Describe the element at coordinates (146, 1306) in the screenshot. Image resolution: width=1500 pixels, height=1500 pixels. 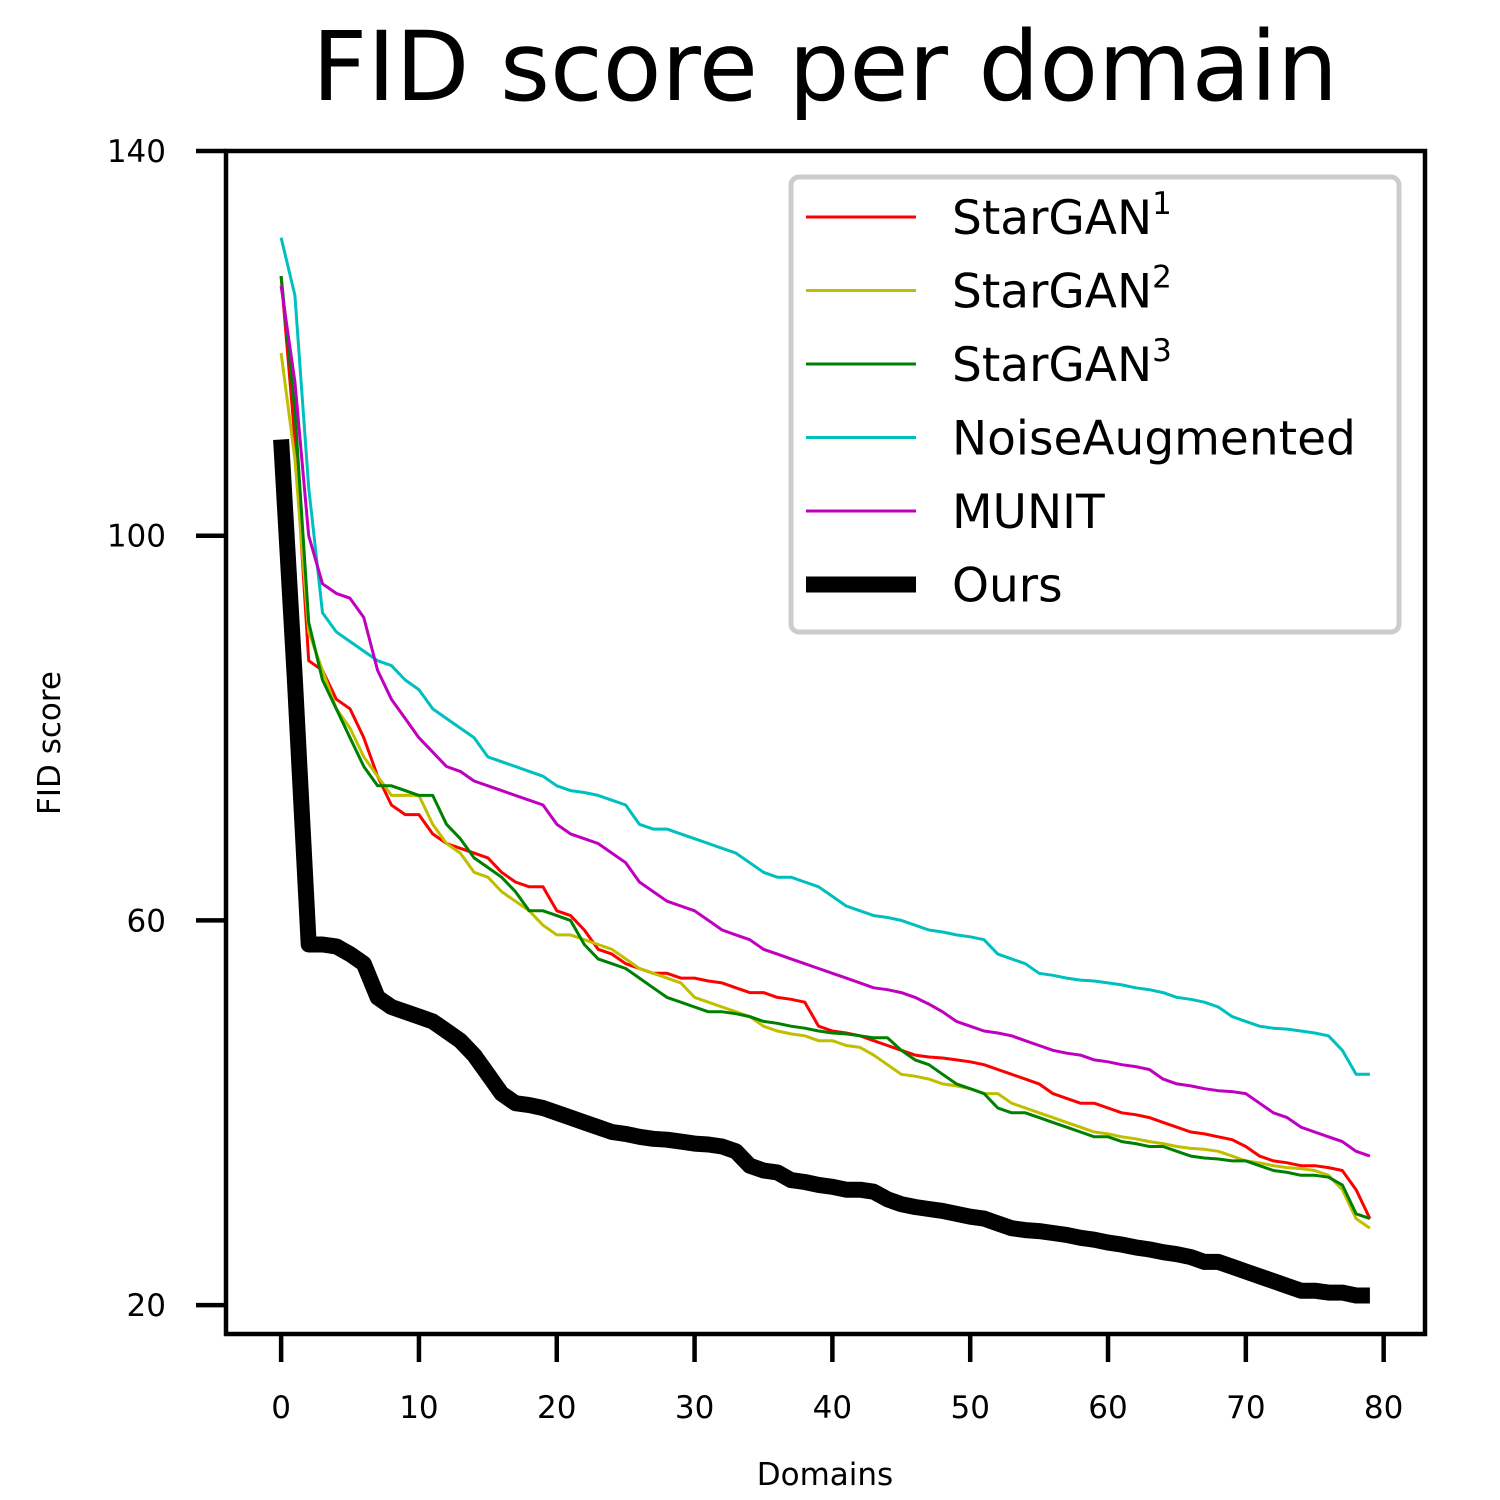
I see `y-tick-label: 20` at that location.